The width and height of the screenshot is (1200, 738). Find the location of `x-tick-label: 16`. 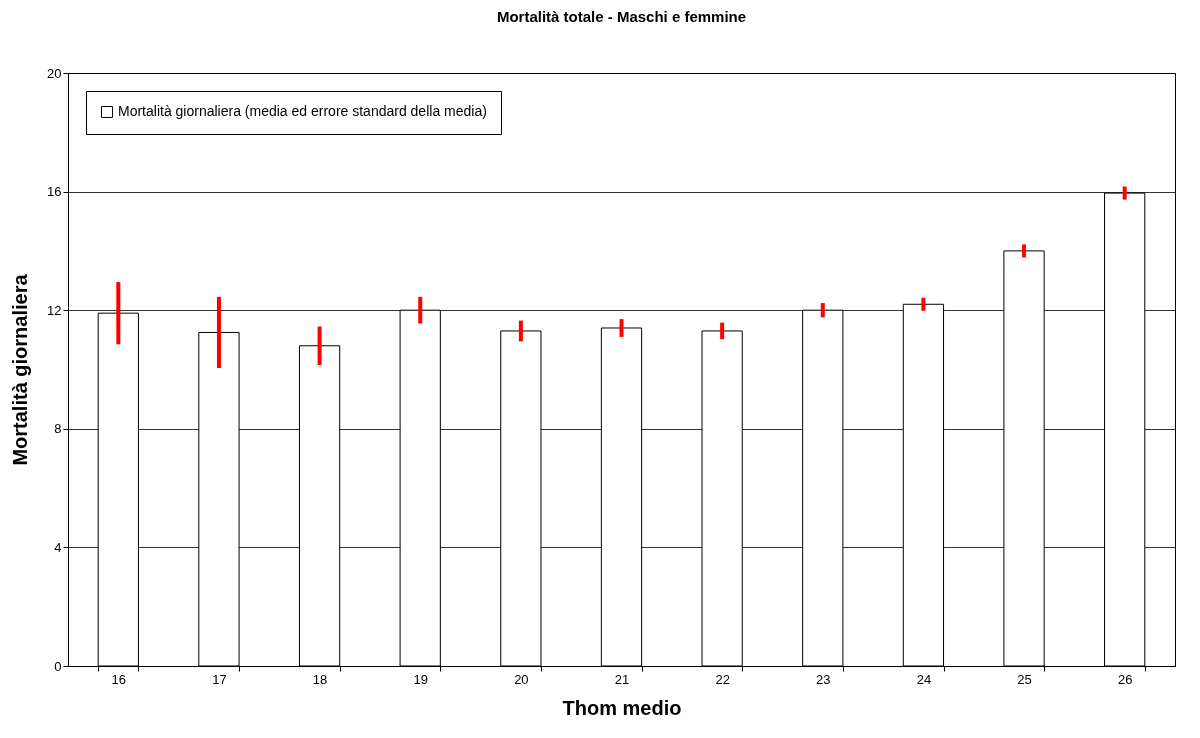

x-tick-label: 16 is located at coordinates (119, 679).